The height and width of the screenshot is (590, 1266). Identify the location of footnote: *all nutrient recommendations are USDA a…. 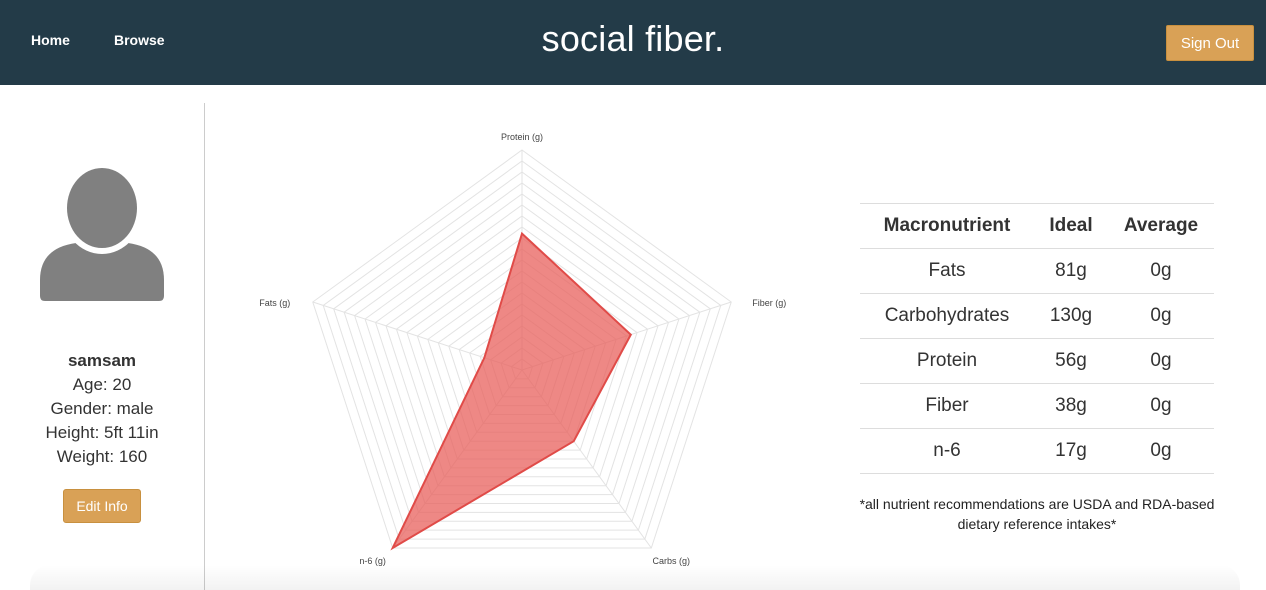
(1037, 514).